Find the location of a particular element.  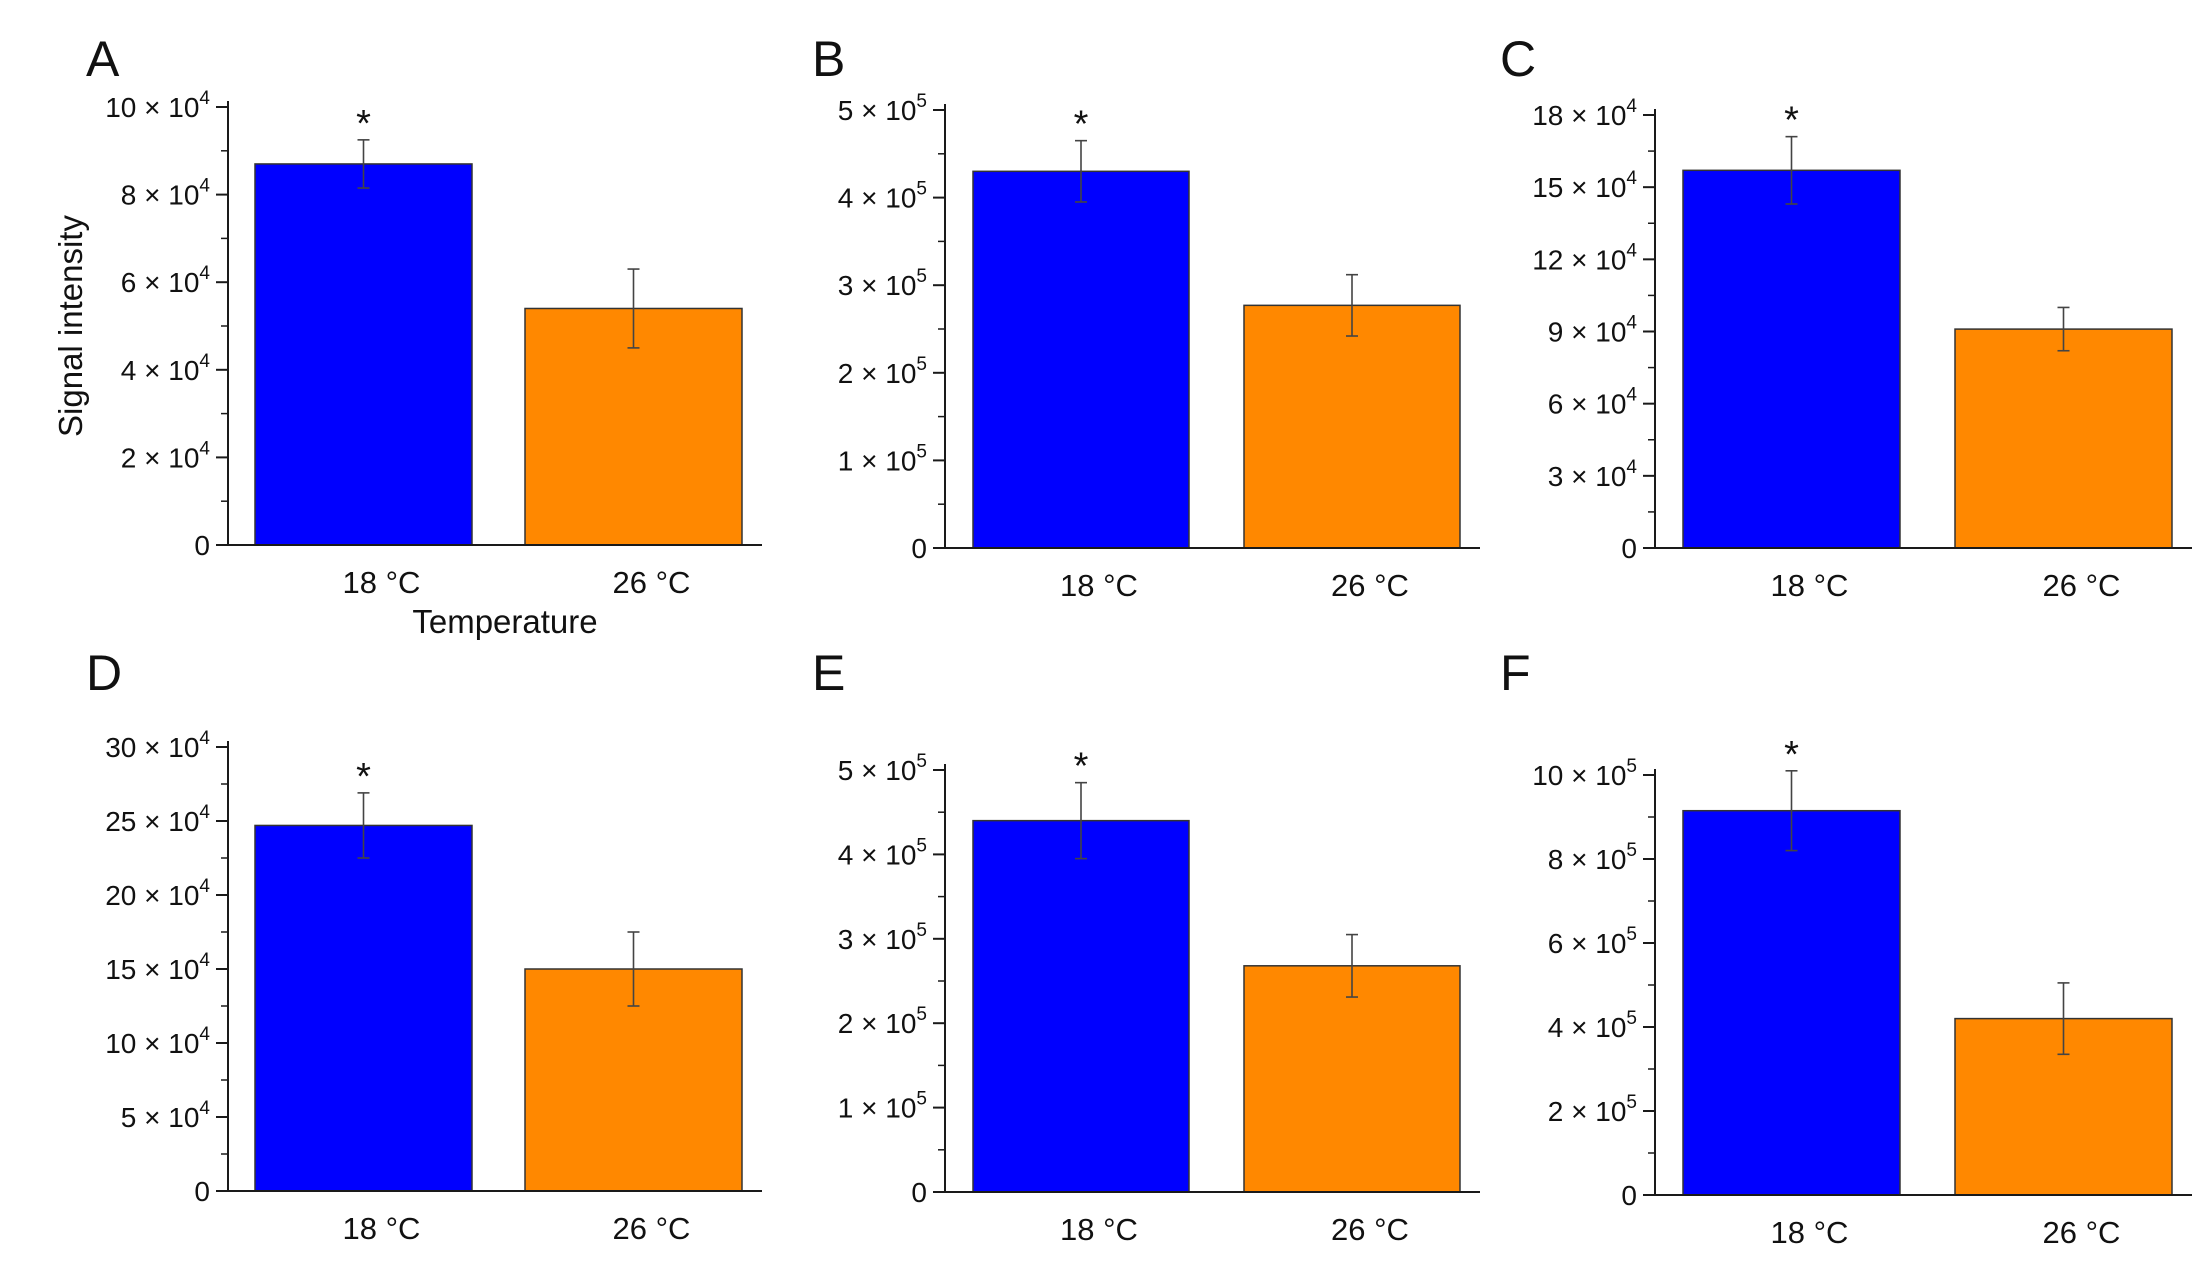

panel-d-category-label-2: 26 °C is located at coordinates (652, 1228).